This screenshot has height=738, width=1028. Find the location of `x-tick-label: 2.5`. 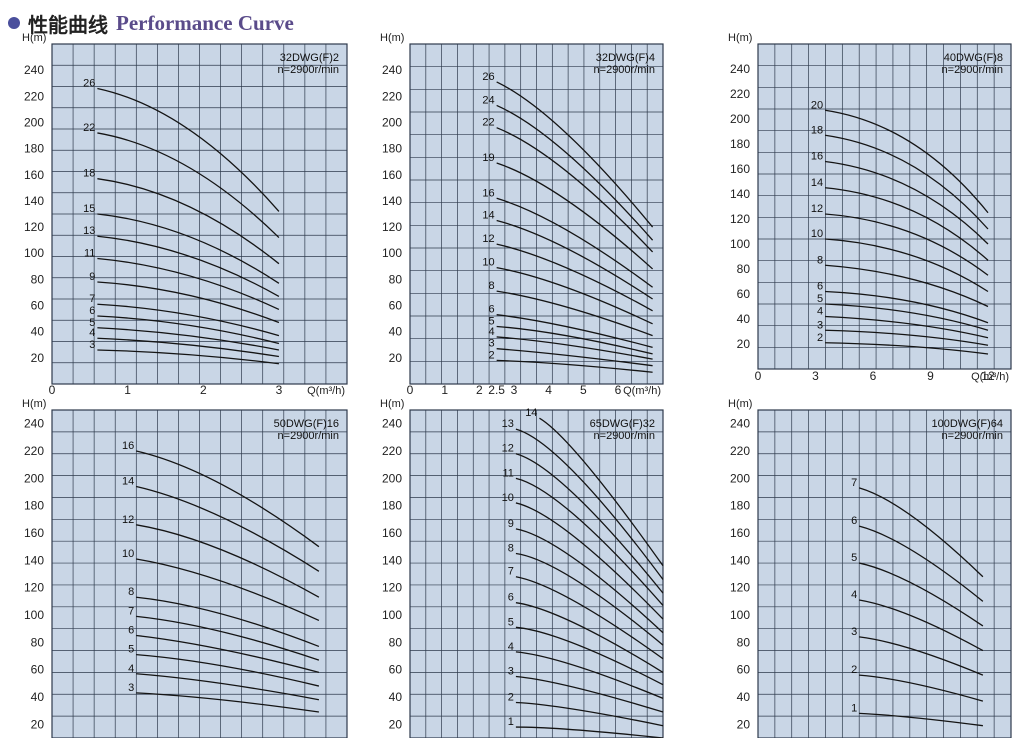

x-tick-label: 2.5 is located at coordinates (496, 390).